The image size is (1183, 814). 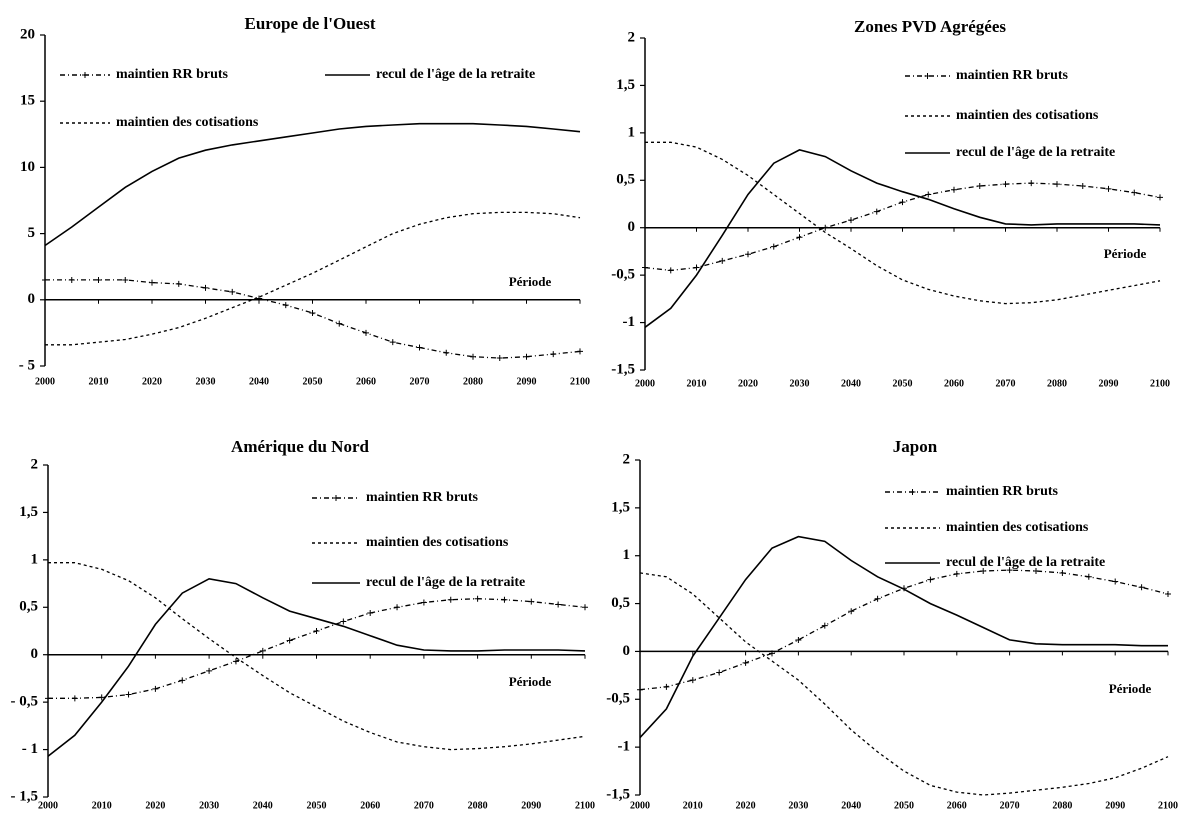 I want to click on y-tick-label: -1,5, so click(x=623, y=369).